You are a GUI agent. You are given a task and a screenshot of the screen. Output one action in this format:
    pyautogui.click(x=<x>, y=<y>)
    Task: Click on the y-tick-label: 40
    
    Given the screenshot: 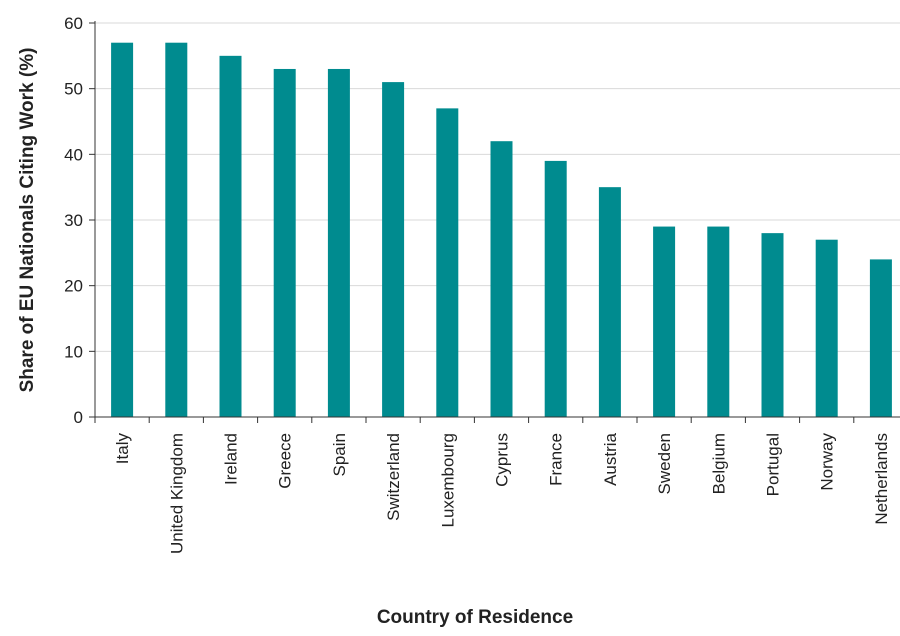 What is the action you would take?
    pyautogui.click(x=73, y=154)
    